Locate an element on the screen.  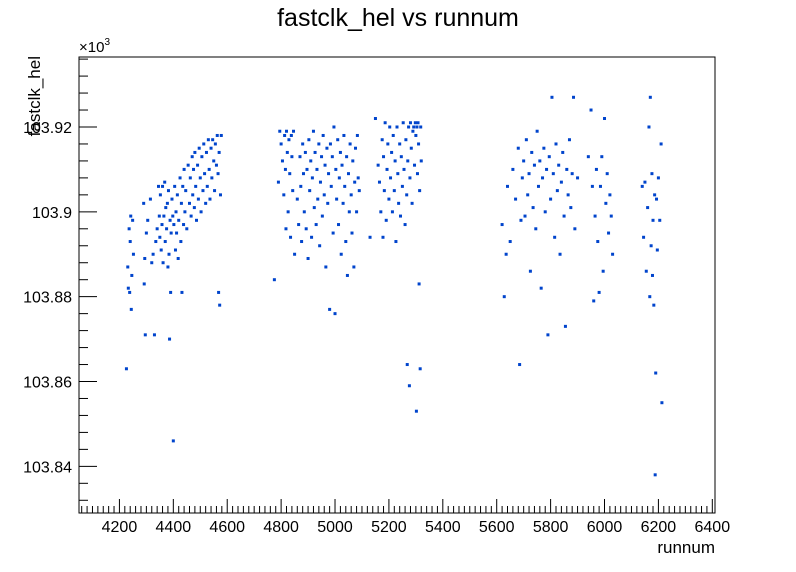
x-tick-label: 5400 is located at coordinates (443, 527).